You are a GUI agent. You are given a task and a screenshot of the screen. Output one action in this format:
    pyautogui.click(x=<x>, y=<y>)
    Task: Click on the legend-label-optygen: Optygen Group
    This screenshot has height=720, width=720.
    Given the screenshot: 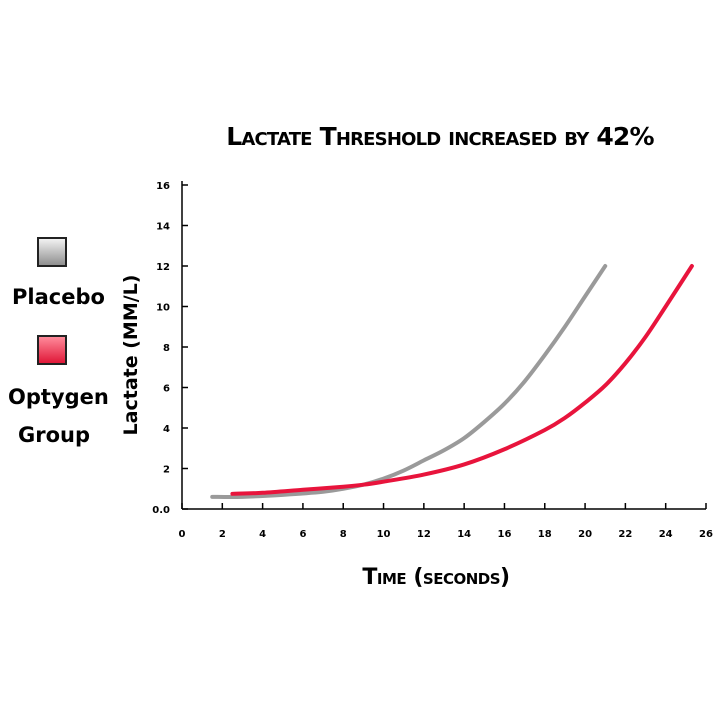 What is the action you would take?
    pyautogui.click(x=58, y=416)
    